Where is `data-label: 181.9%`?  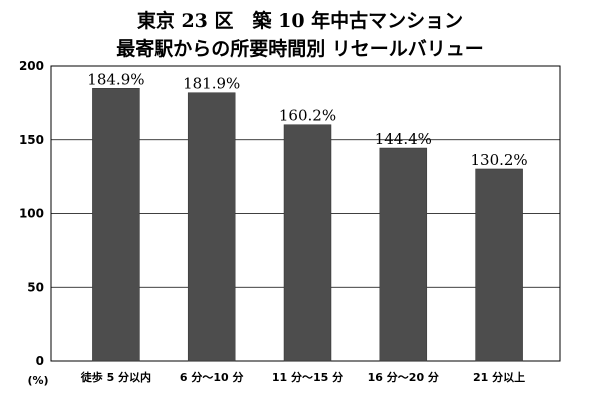
data-label: 181.9% is located at coordinates (211, 84).